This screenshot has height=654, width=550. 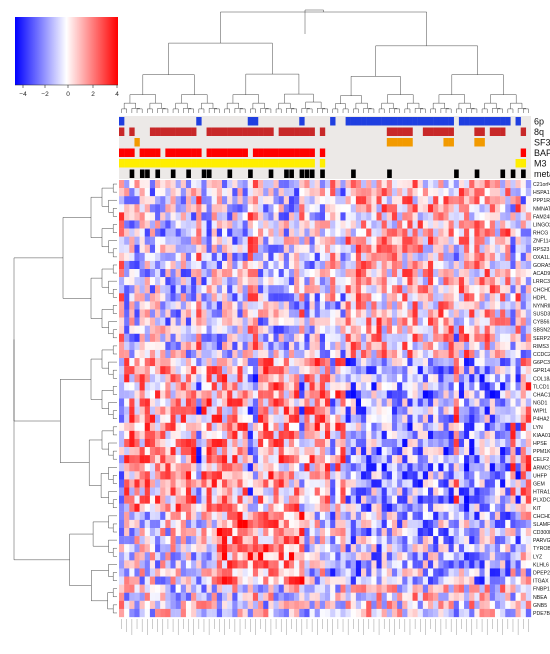 I want to click on column-dendrogram-branch, so click(x=423, y=110).